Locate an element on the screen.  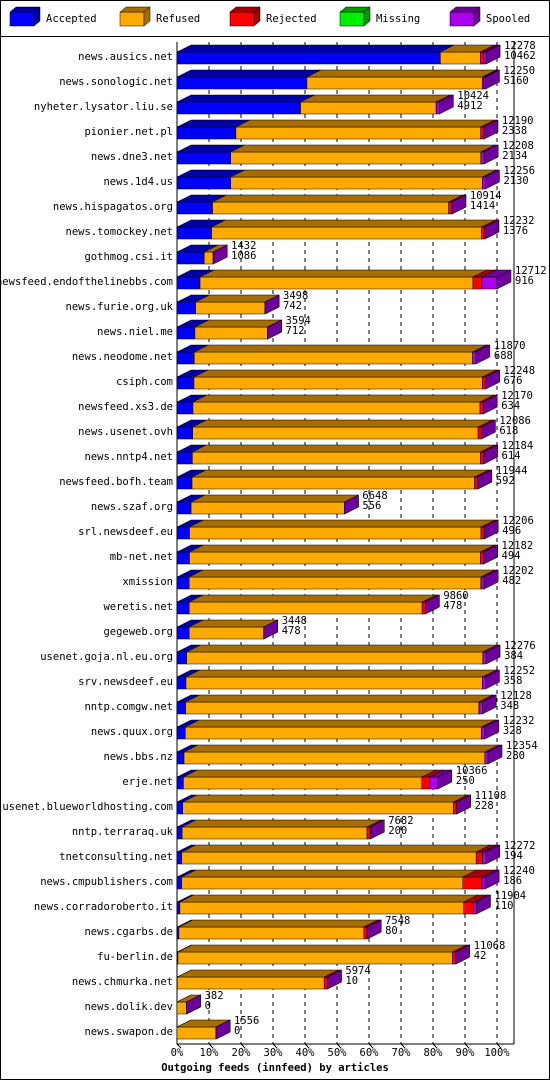
offered-label: 10366 is located at coordinates (472, 771).